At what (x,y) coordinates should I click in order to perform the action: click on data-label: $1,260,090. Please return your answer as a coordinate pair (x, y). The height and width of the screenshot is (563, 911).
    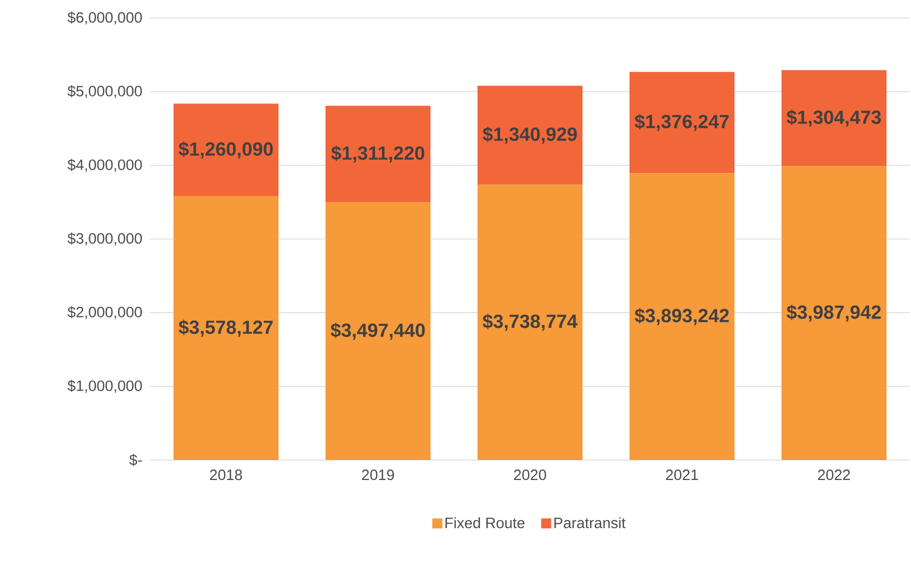
    Looking at the image, I should click on (225, 150).